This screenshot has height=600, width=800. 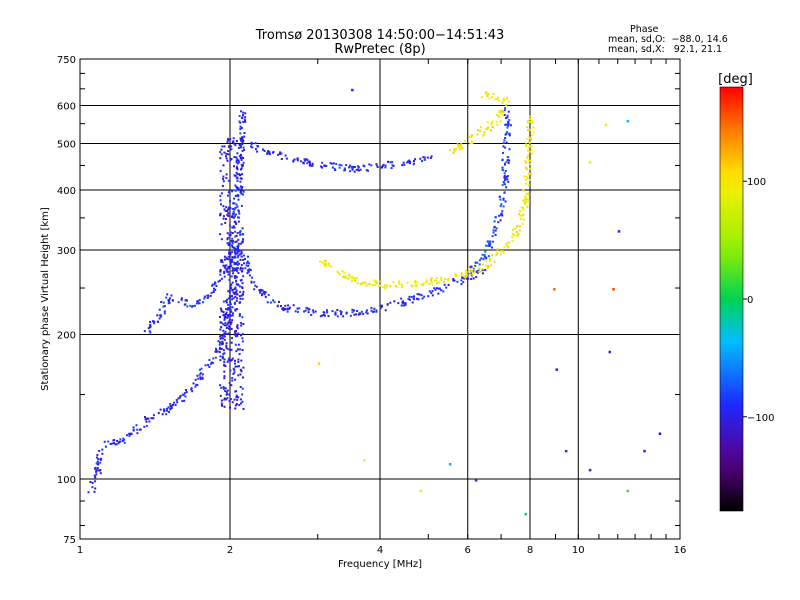 I want to click on colorbar-tick-label: 0, so click(x=750, y=300).